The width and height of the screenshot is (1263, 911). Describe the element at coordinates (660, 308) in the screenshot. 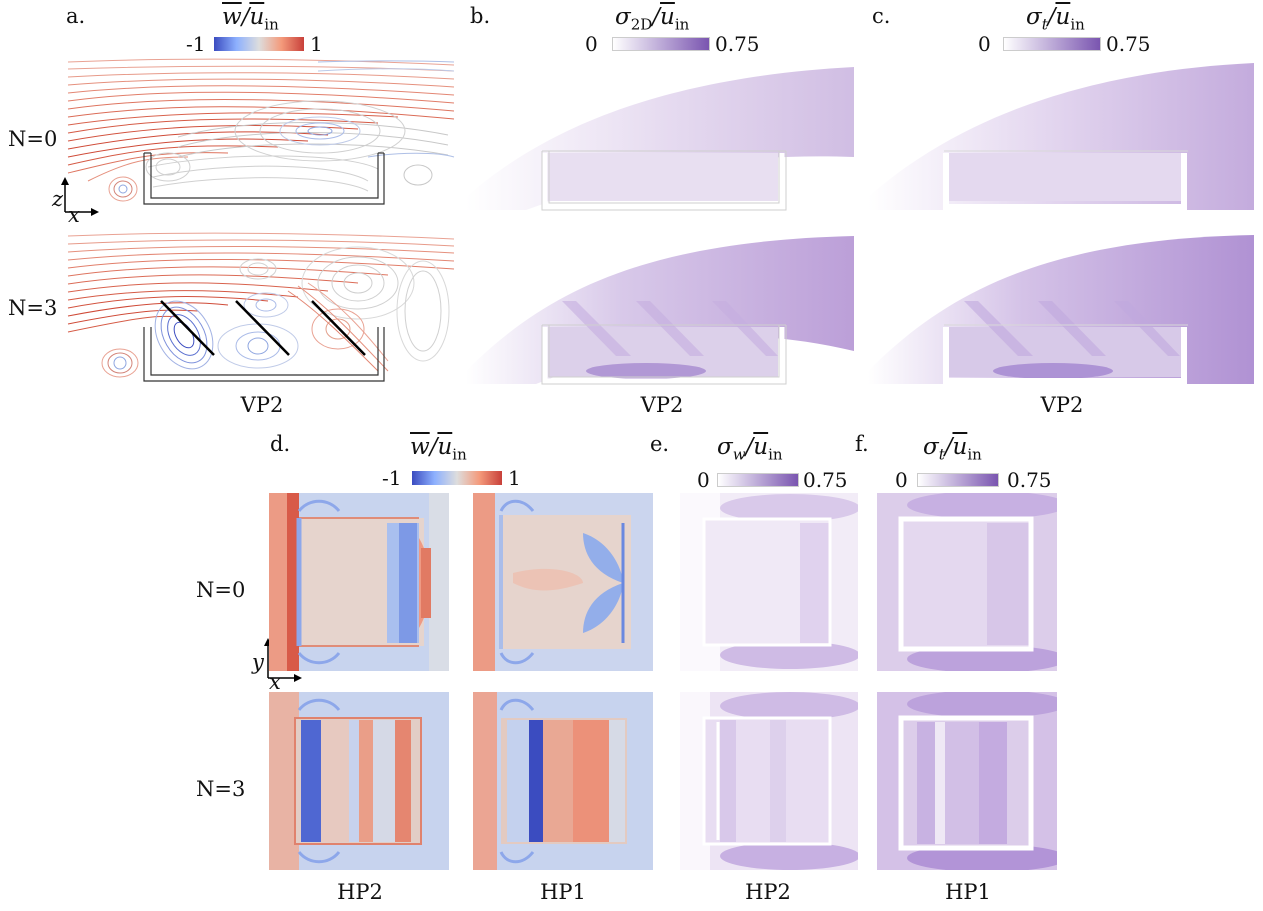

I see `sigma2d-plot-n3` at that location.